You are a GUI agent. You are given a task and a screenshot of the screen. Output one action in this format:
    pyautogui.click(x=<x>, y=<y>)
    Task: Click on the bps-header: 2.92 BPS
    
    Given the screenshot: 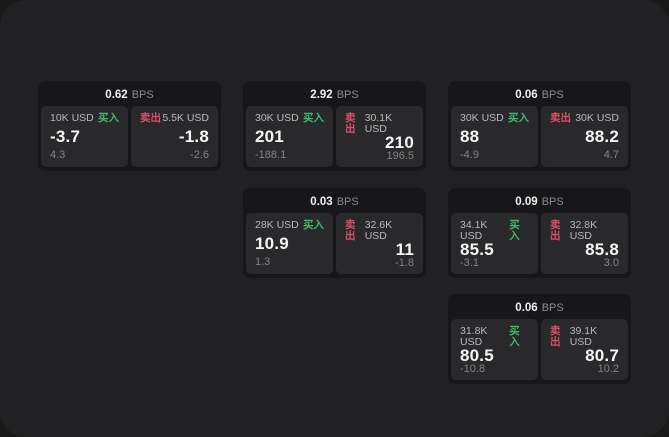 What is the action you would take?
    pyautogui.click(x=334, y=95)
    